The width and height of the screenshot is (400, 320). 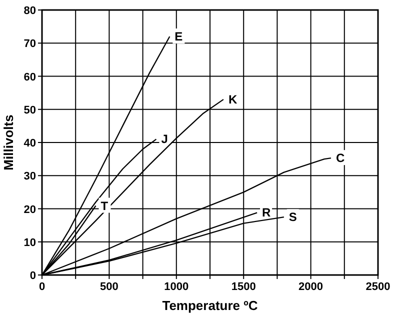 I want to click on y-tick-label: 60, so click(x=30, y=77).